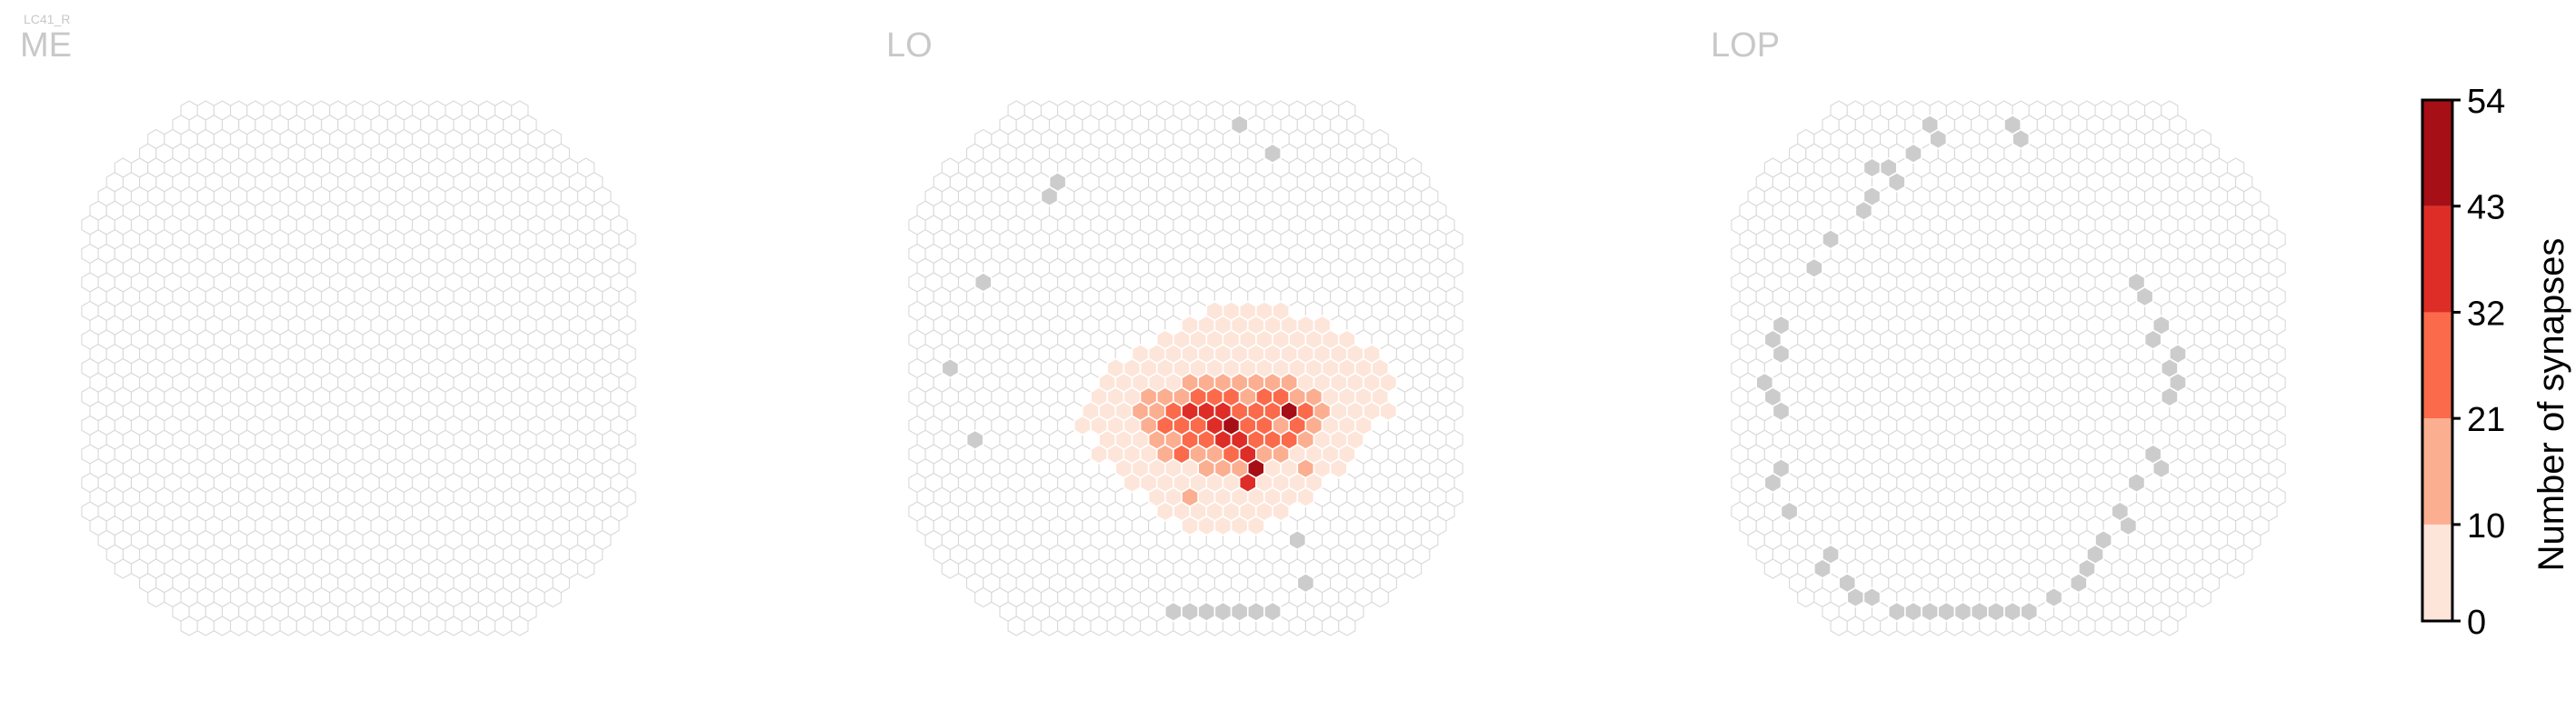 The height and width of the screenshot is (721, 2576). What do you see at coordinates (2486, 526) in the screenshot?
I see `colorbar-tick-label: 10` at bounding box center [2486, 526].